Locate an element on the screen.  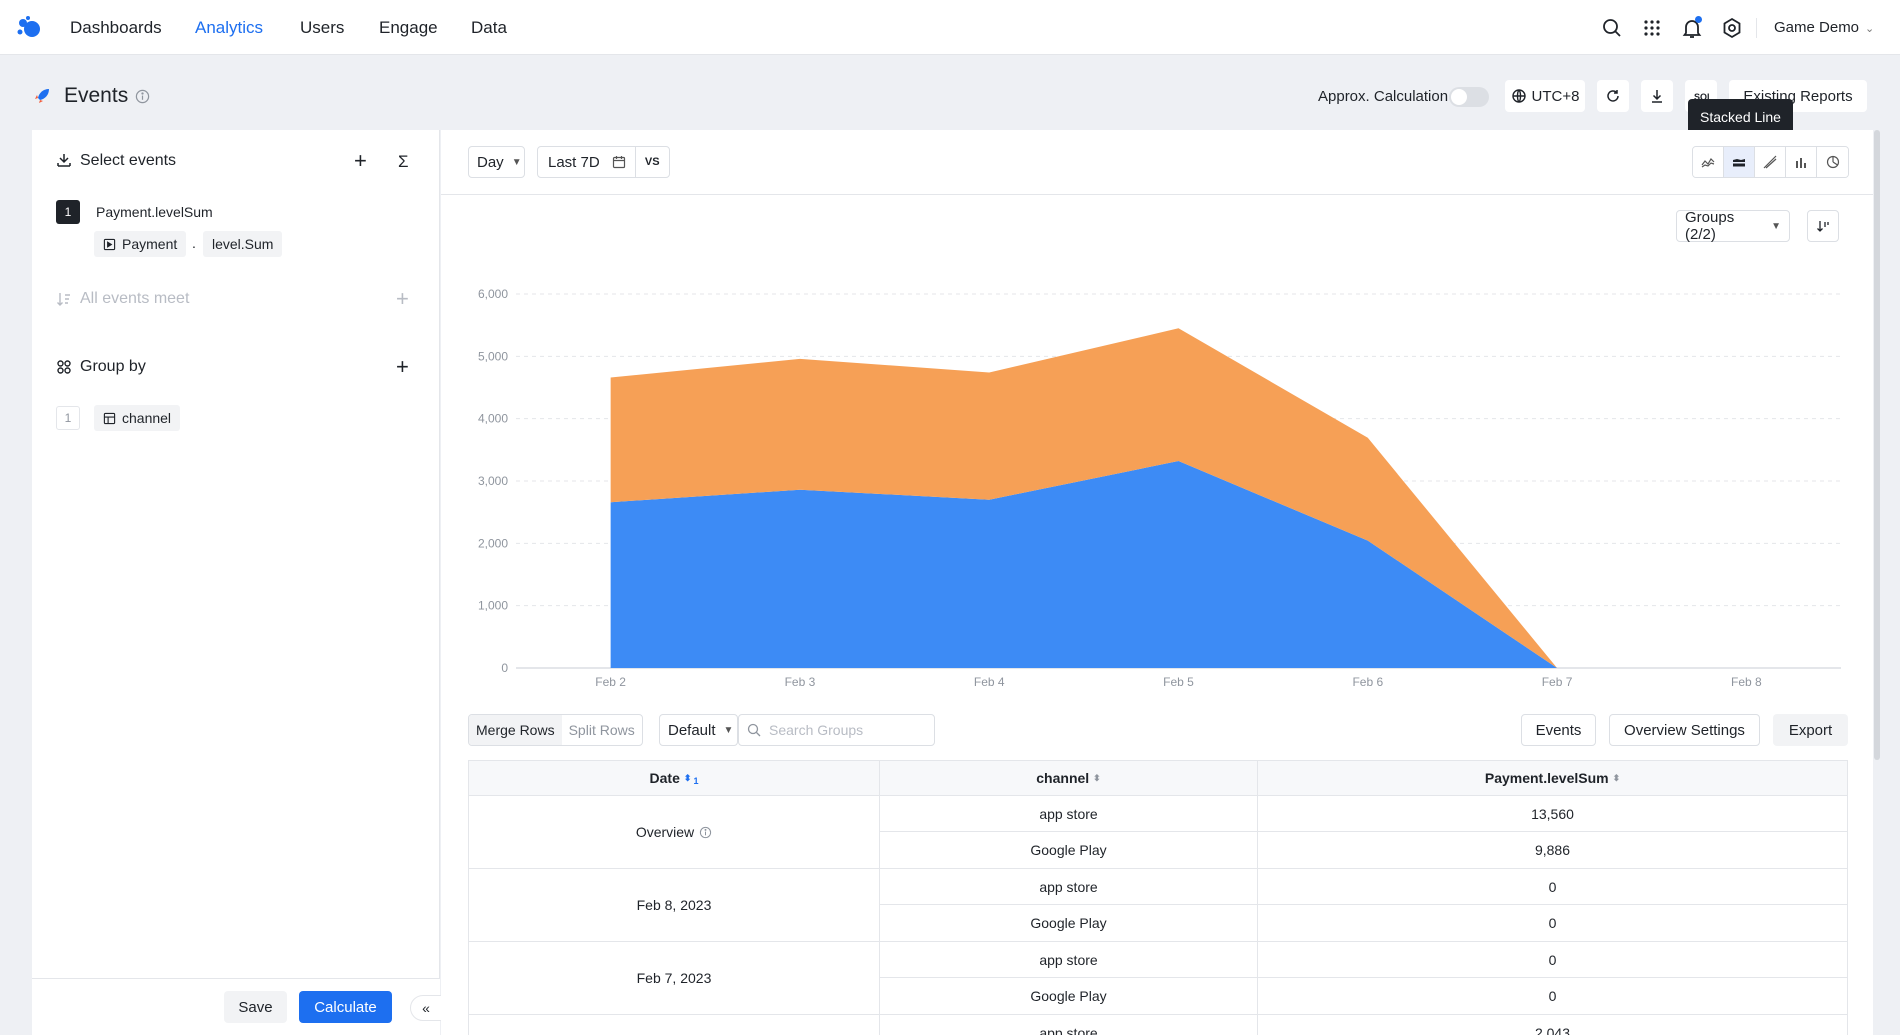
app-logo-icon is located at coordinates (29, 28).